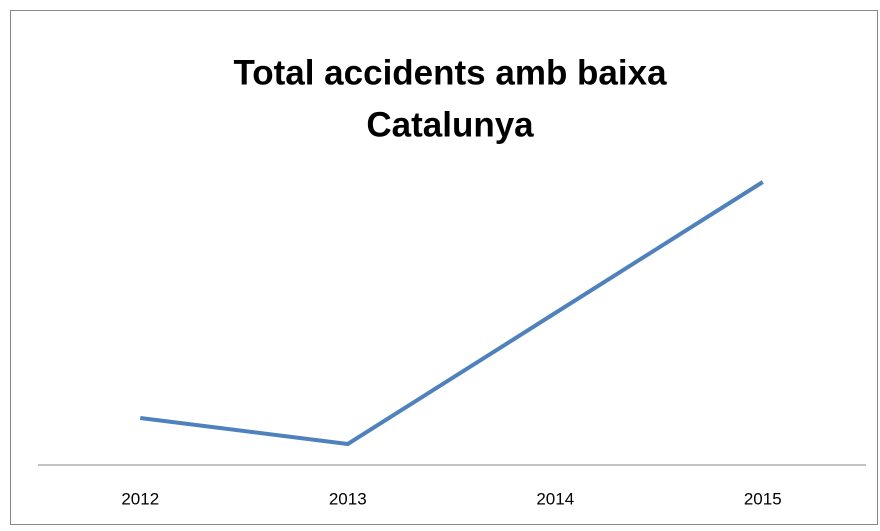  What do you see at coordinates (555, 498) in the screenshot?
I see `x-tick-label: 2014` at bounding box center [555, 498].